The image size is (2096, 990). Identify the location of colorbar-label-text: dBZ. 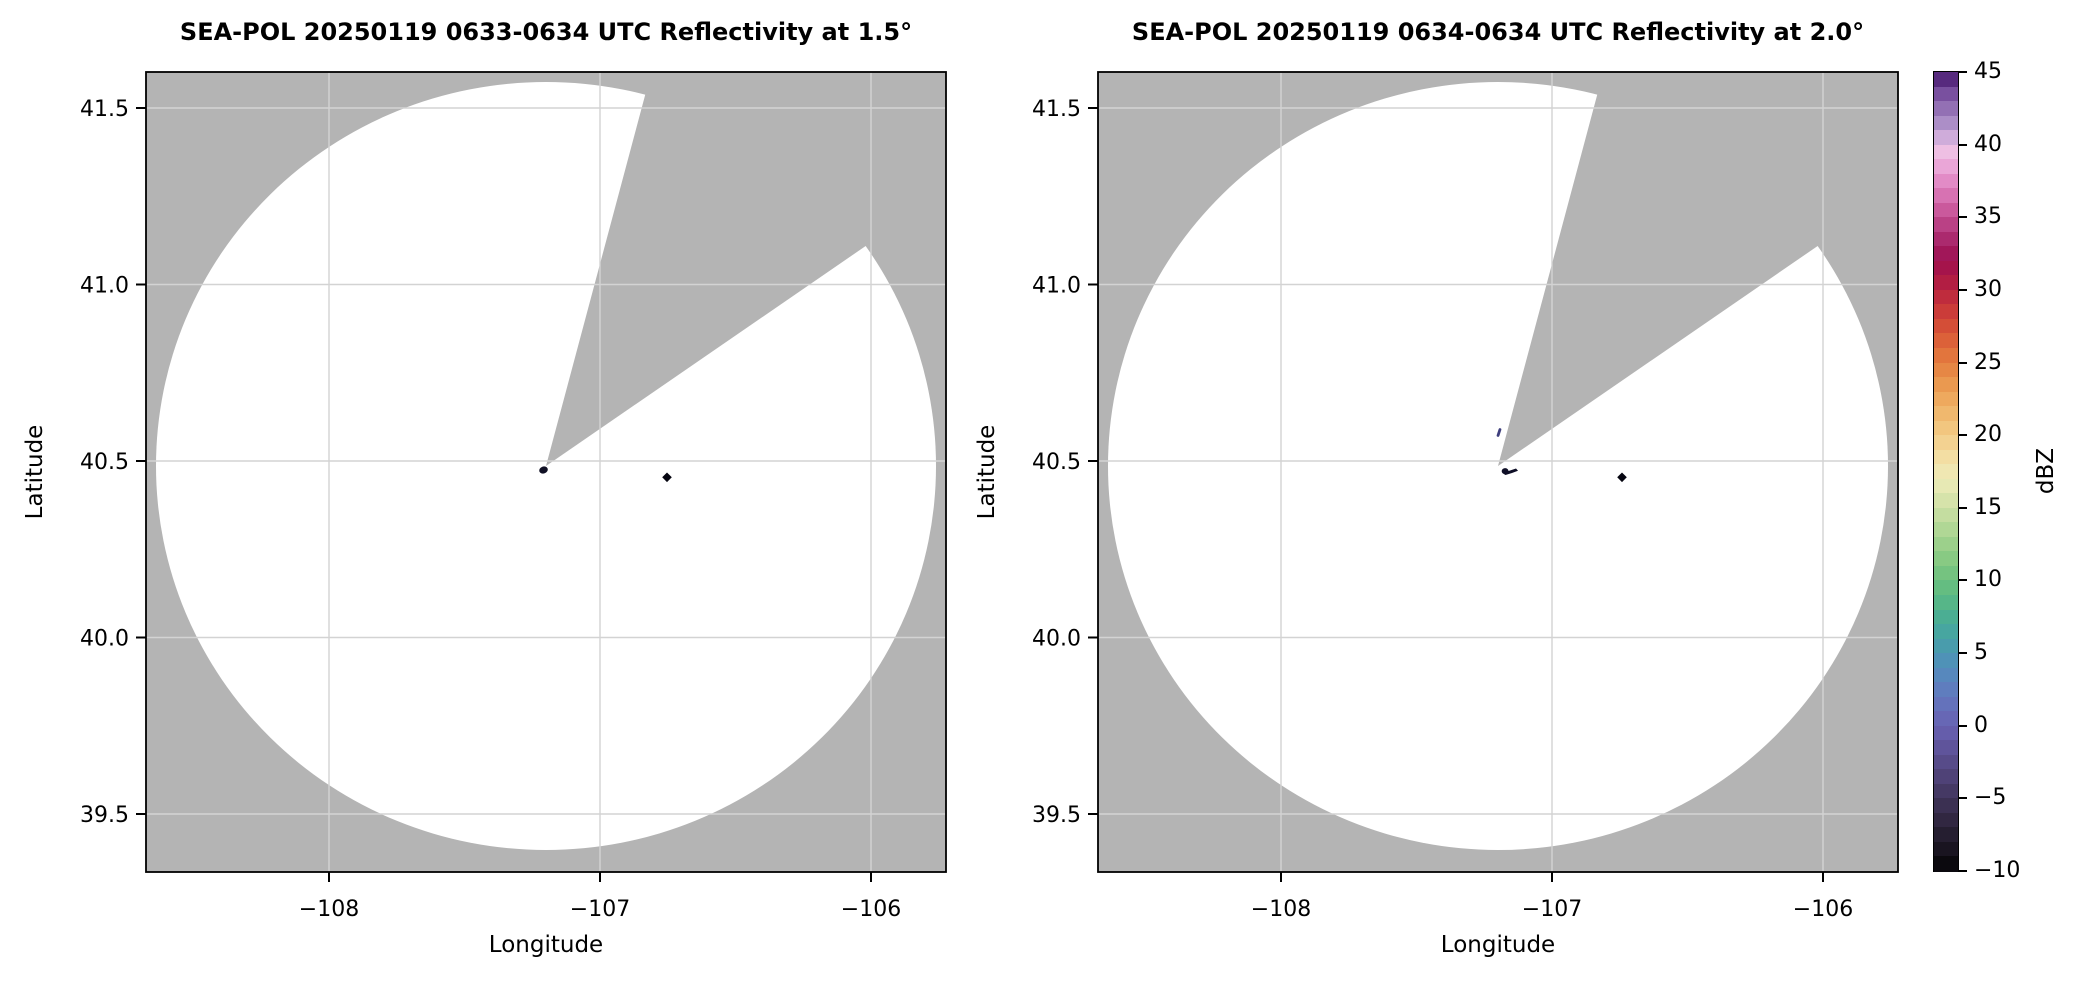
(2046, 471).